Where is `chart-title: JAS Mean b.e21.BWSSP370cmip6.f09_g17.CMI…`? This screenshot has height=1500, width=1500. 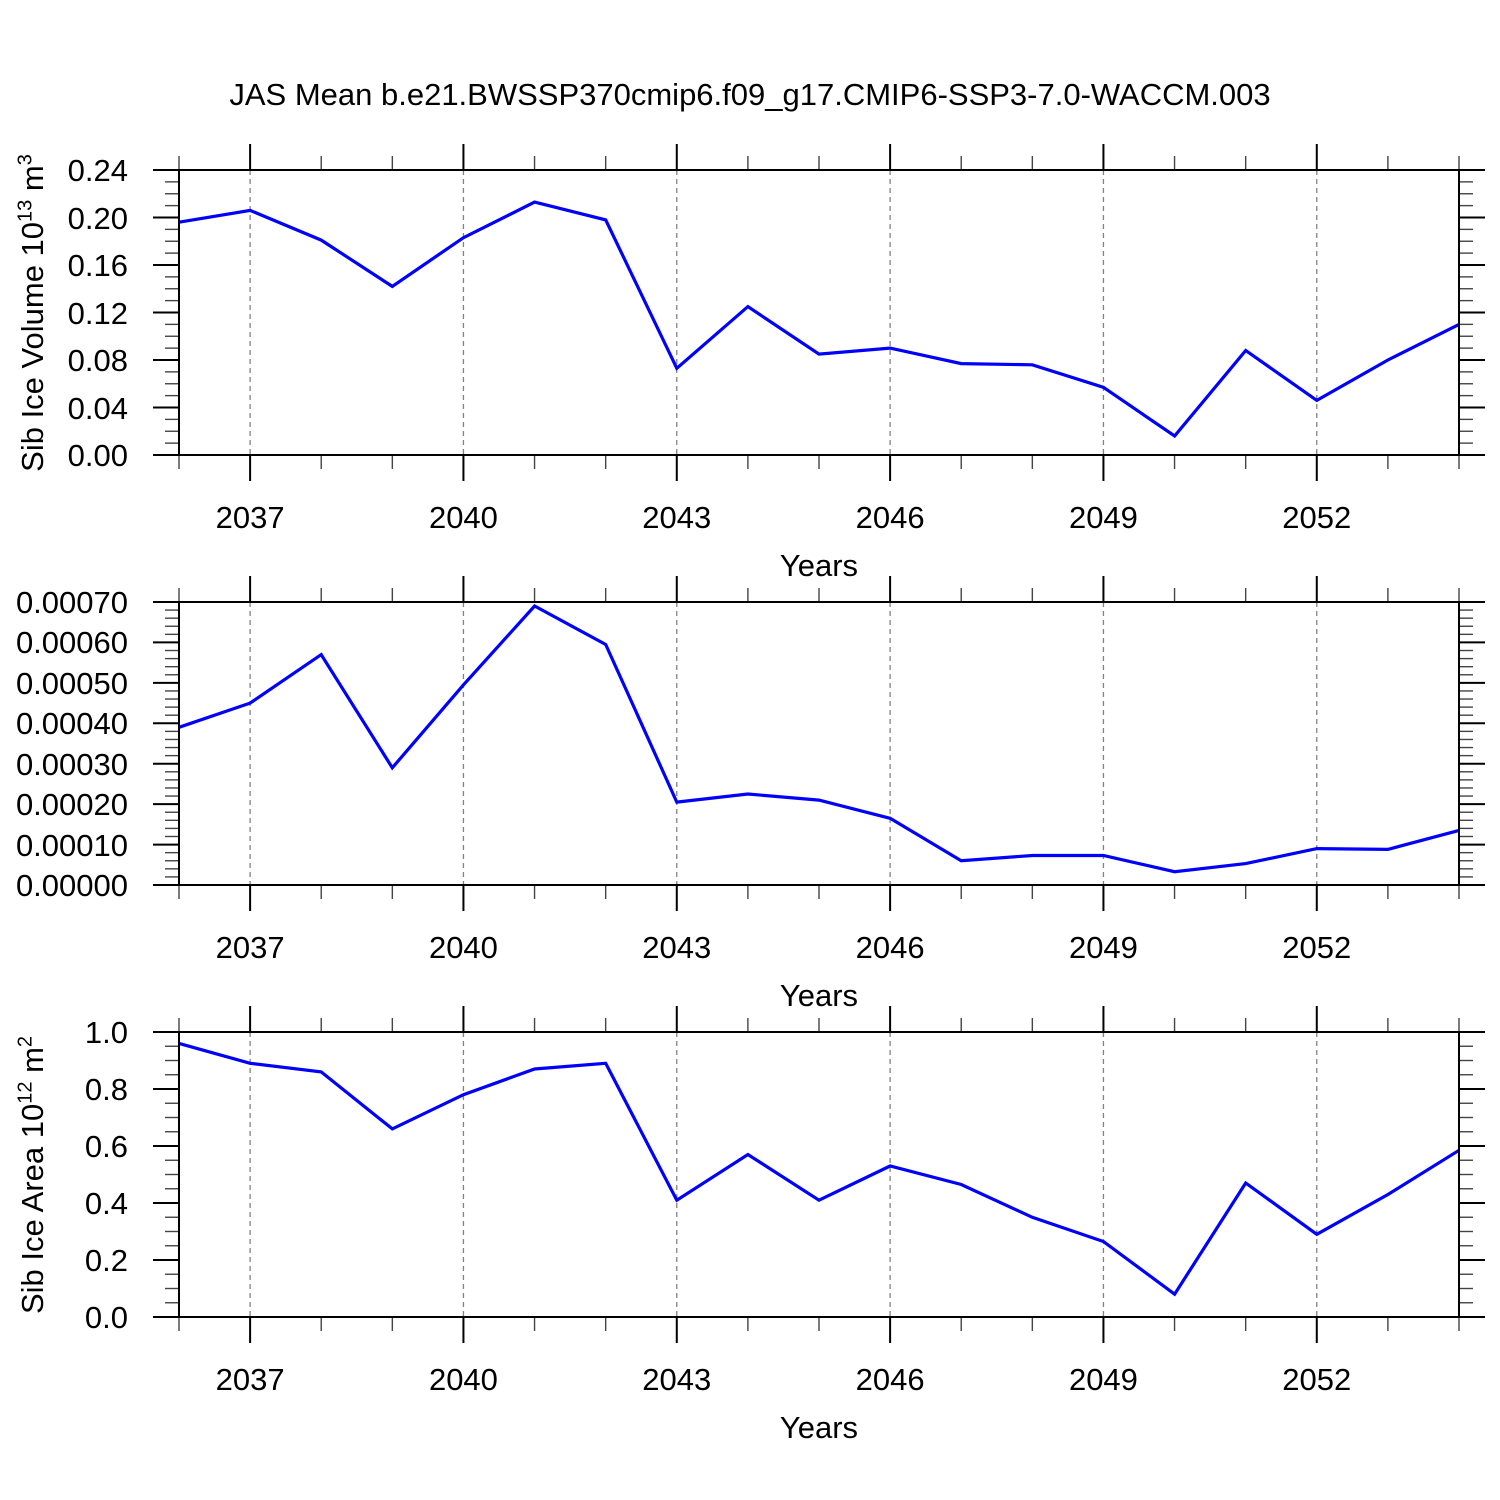 chart-title: JAS Mean b.e21.BWSSP370cmip6.f09_g17.CMI… is located at coordinates (750, 94).